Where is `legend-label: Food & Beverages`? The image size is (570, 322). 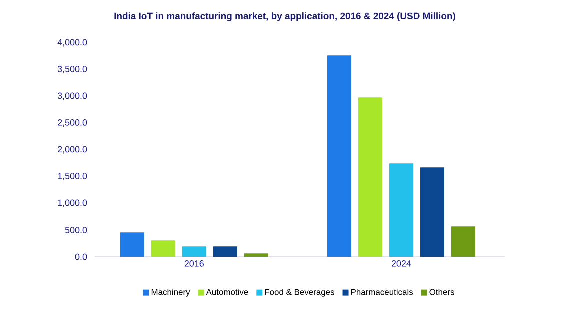 legend-label: Food & Beverages is located at coordinates (299, 293).